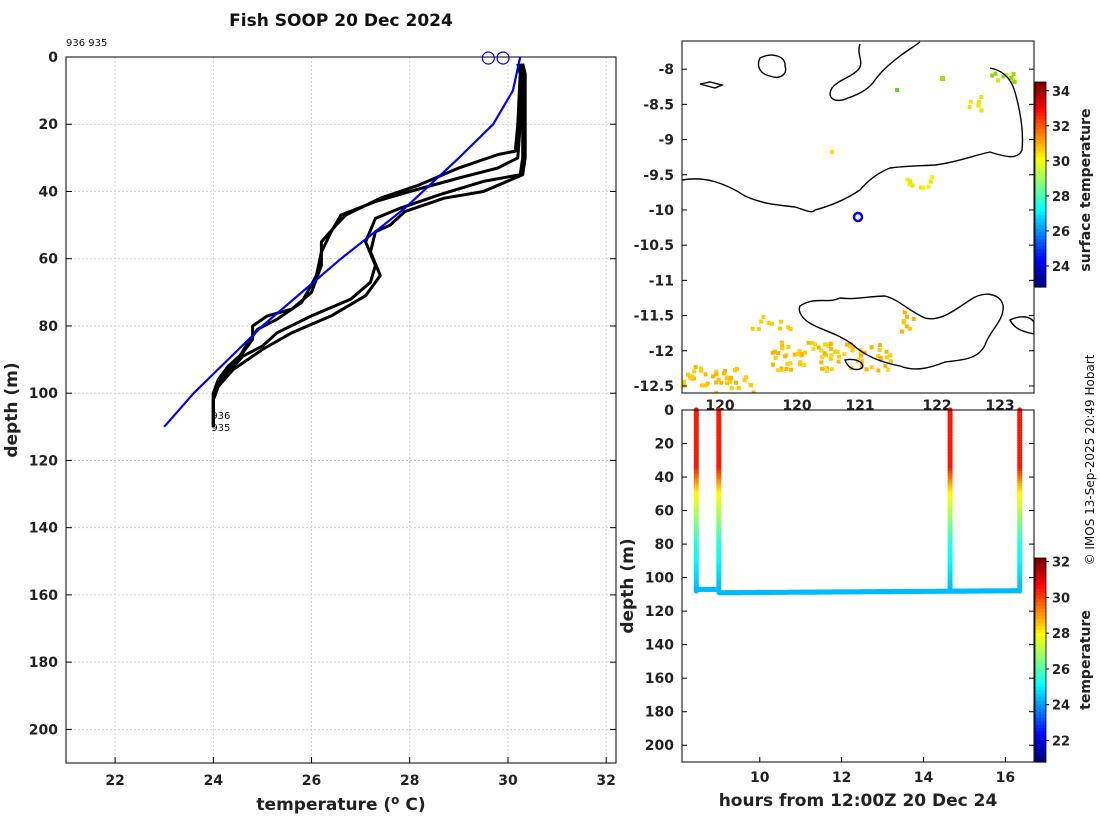  Describe the element at coordinates (1090, 459) in the screenshot. I see `credit-text: © IMOS 13-Sep-2025 20:49 Hobart` at that location.